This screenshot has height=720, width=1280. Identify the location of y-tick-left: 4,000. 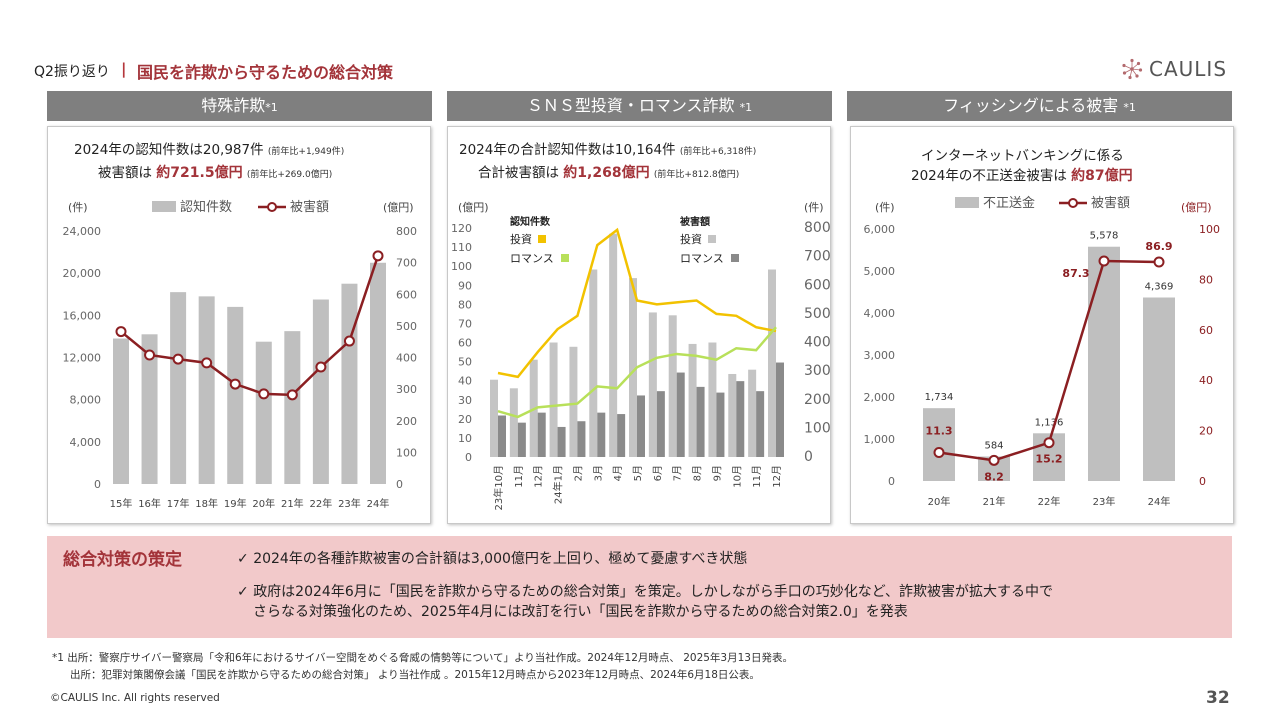
(880, 313).